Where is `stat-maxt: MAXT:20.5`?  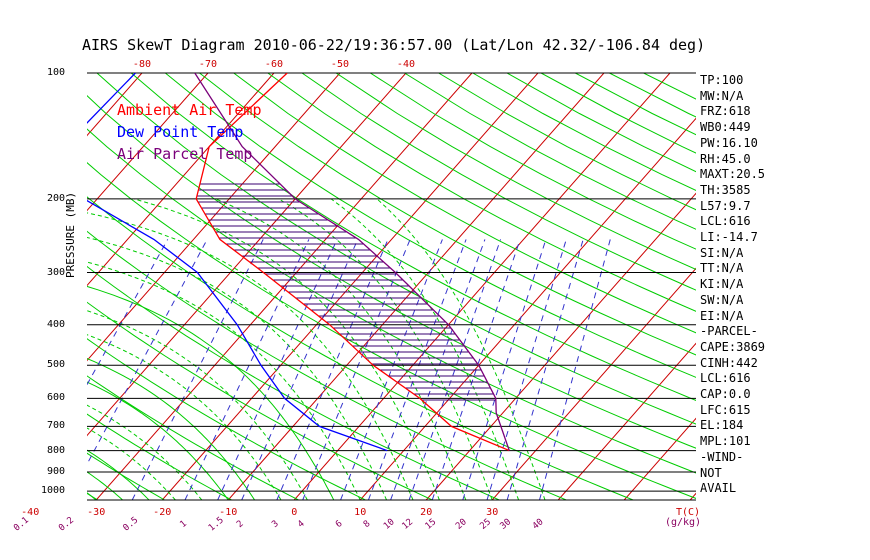
stat-maxt: MAXT:20.5 is located at coordinates (733, 174).